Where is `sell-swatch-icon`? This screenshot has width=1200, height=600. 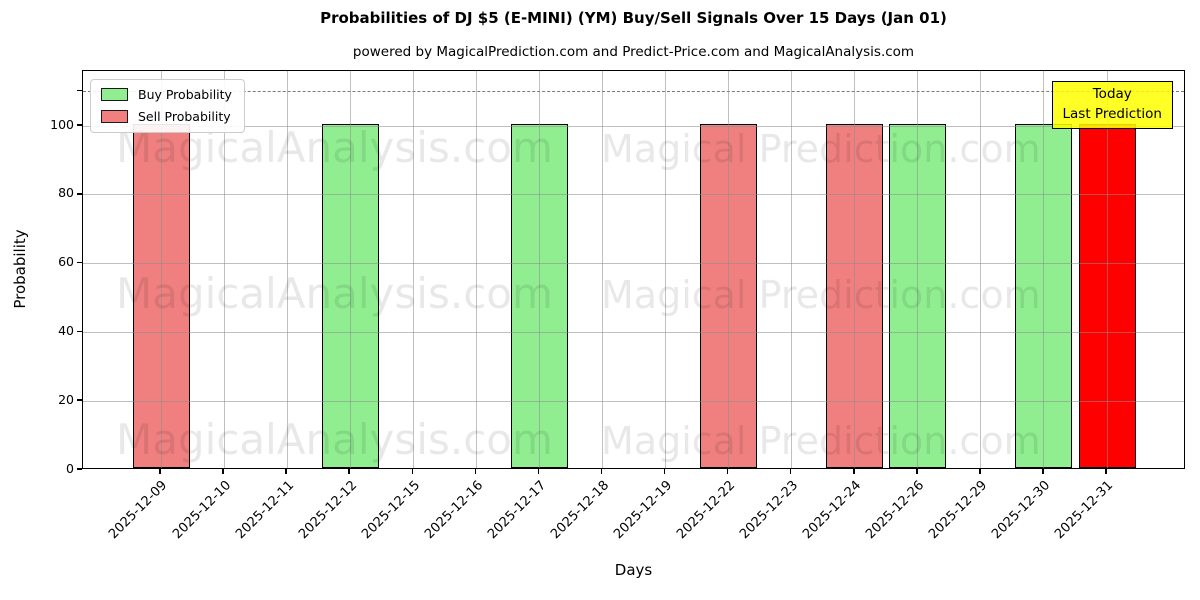 sell-swatch-icon is located at coordinates (114, 116).